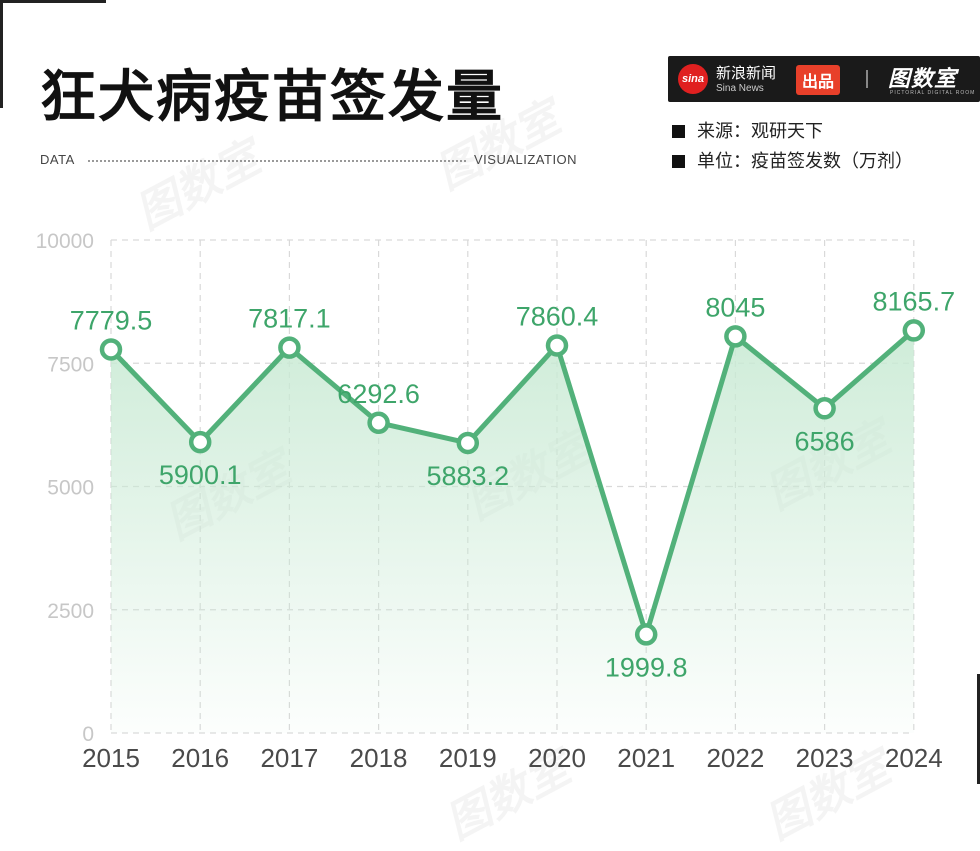  Describe the element at coordinates (825, 758) in the screenshot. I see `x-tick-label: 2023` at that location.